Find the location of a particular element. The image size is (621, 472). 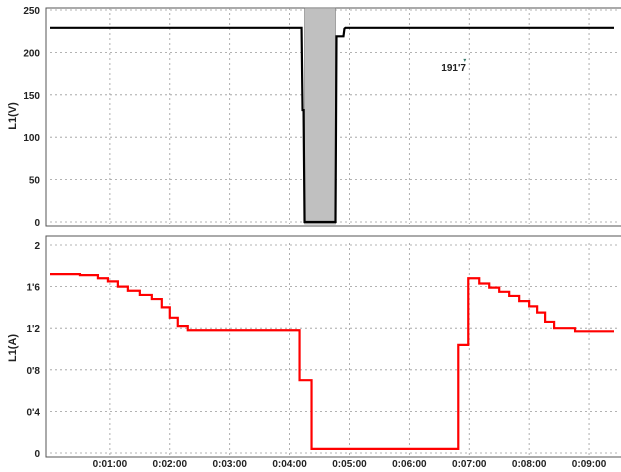

current-y-axis-label: L1(A) is located at coordinates (13, 348).